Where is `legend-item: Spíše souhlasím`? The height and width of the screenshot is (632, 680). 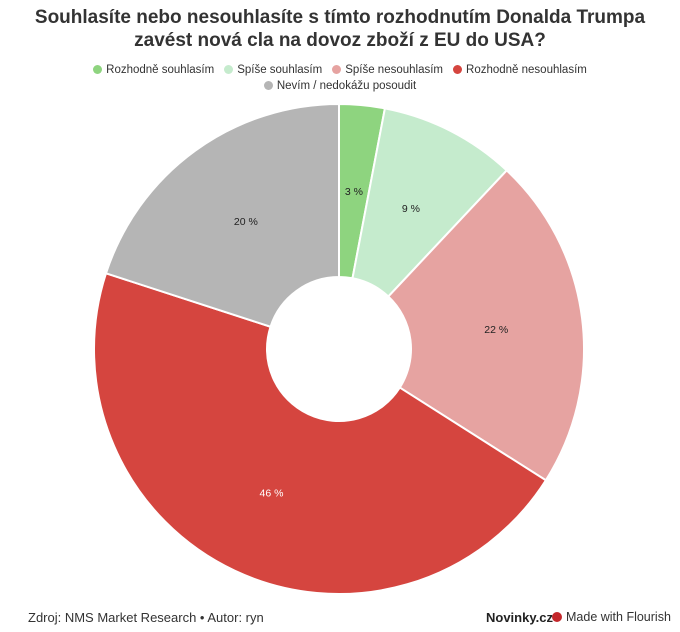 legend-item: Spíše souhlasím is located at coordinates (273, 70).